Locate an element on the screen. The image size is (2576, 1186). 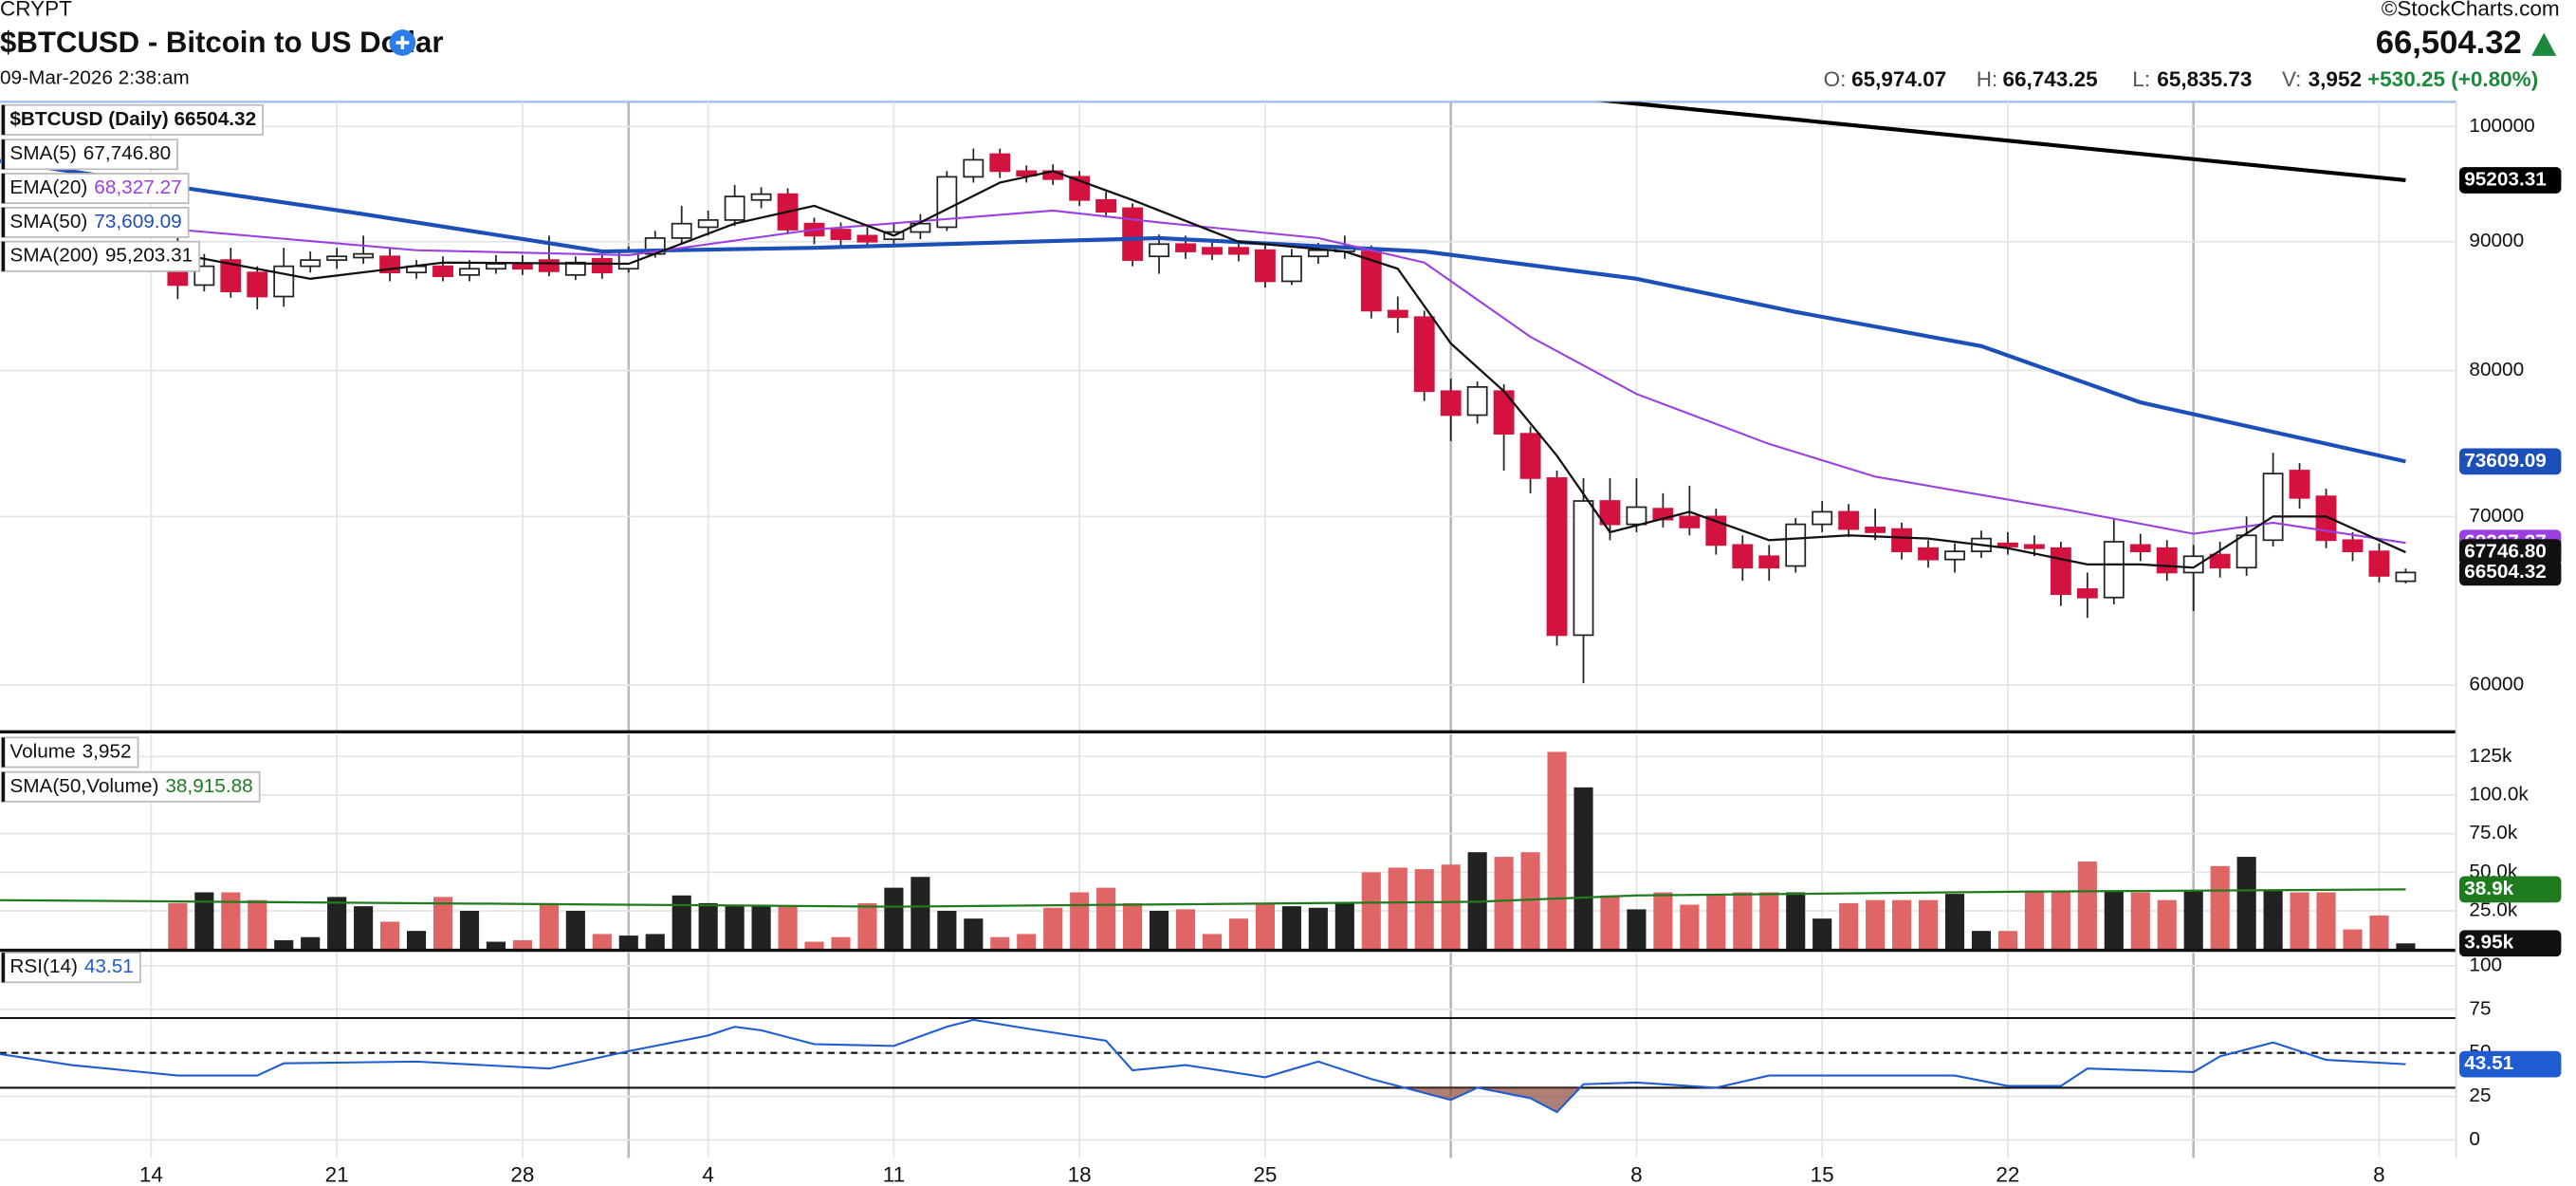
price-badge: 66504.32 is located at coordinates (2510, 572).